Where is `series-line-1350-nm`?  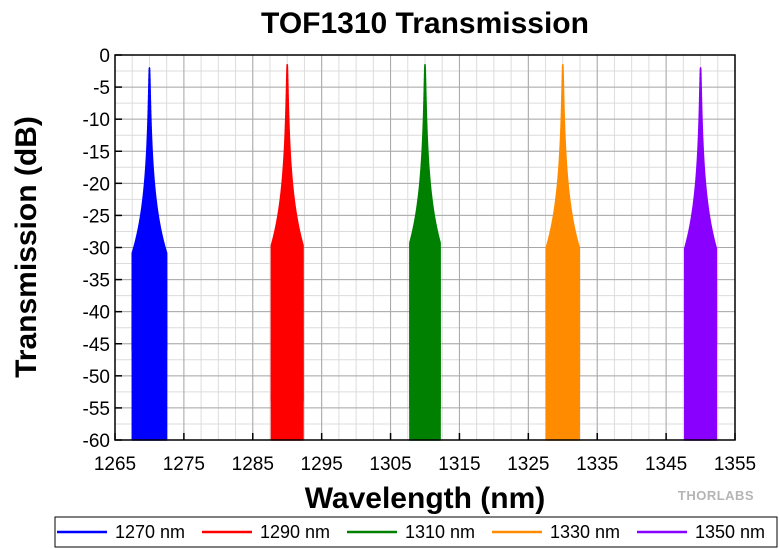 series-line-1350-nm is located at coordinates (700, 254).